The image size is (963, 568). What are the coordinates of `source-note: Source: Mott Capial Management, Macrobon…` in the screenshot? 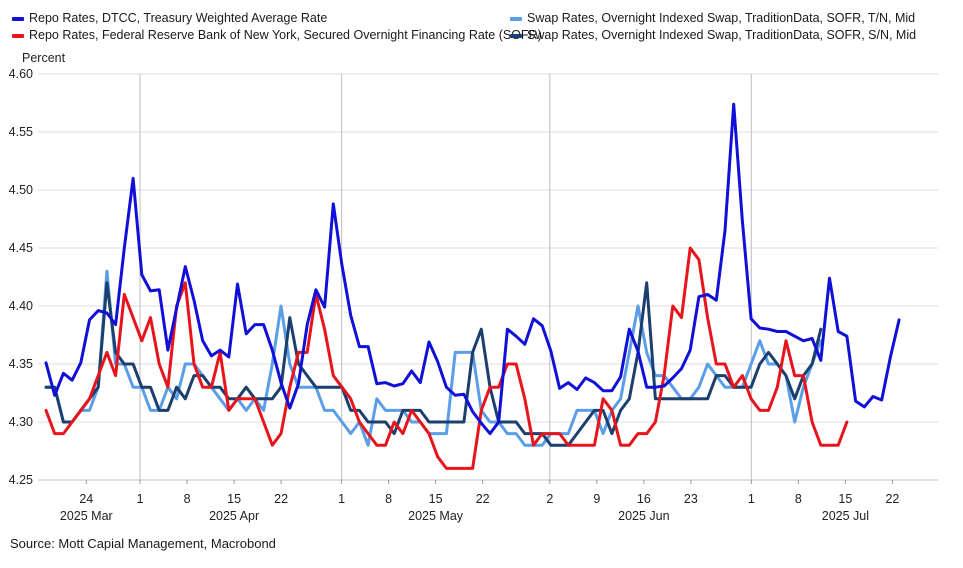 It's located at (143, 543).